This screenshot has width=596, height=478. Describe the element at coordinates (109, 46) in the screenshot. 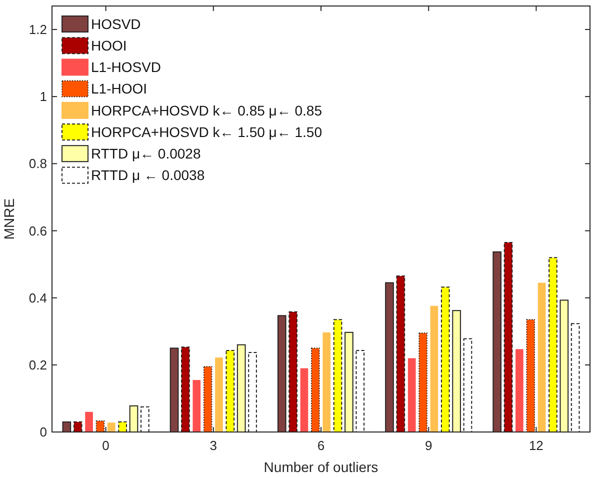

I see `legend-label: HOOI` at that location.